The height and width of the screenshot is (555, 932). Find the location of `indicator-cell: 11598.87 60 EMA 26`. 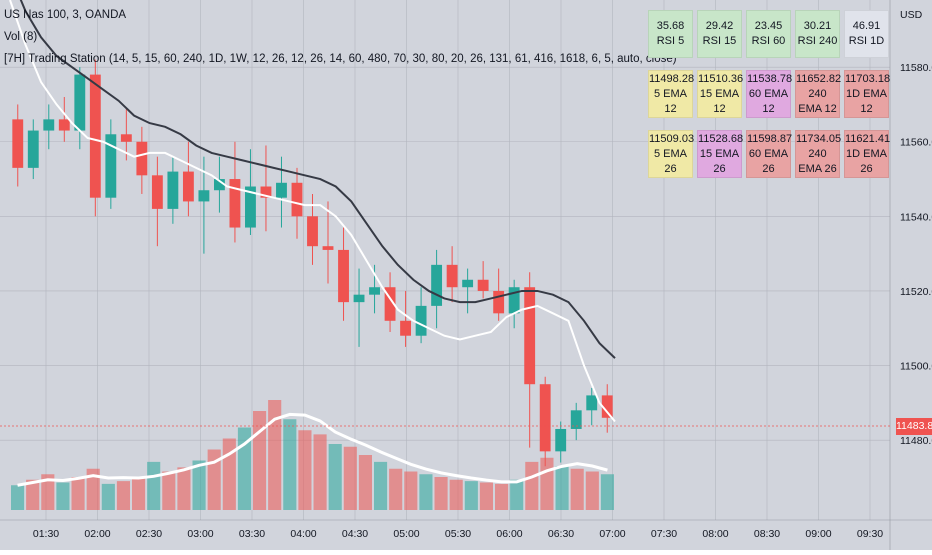

indicator-cell: 11598.87 60 EMA 26 is located at coordinates (769, 154).